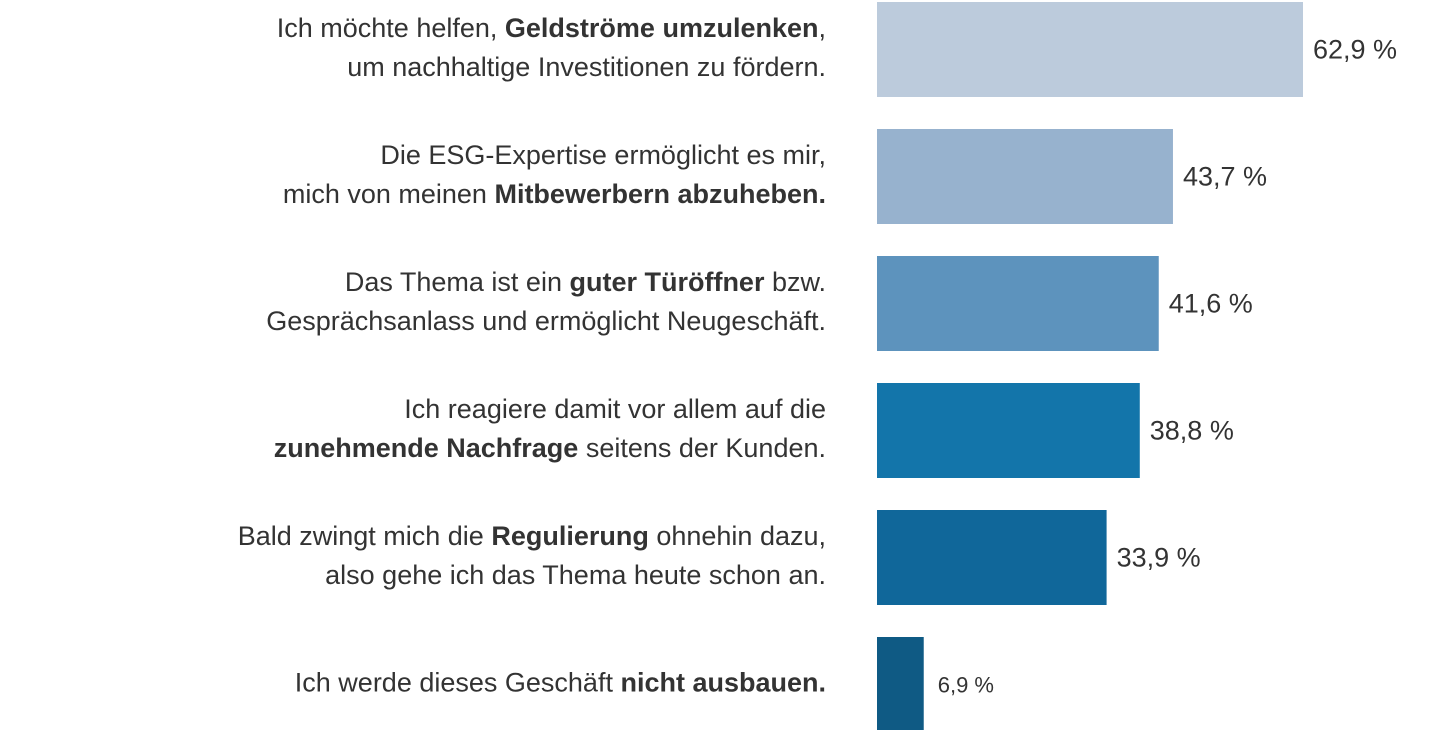 Image resolution: width=1441 pixels, height=730 pixels. I want to click on label-run: nicht ausbauen., so click(723, 683).